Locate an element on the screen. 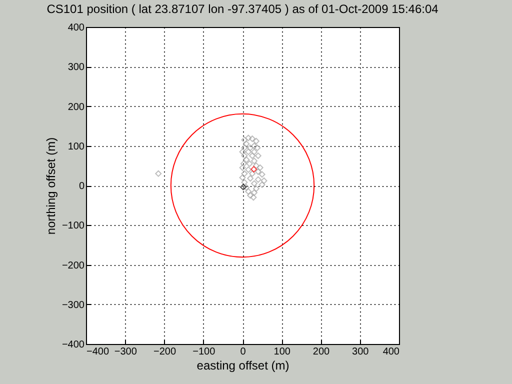 The height and width of the screenshot is (384, 512). x-tick-label: 400 is located at coordinates (391, 352).